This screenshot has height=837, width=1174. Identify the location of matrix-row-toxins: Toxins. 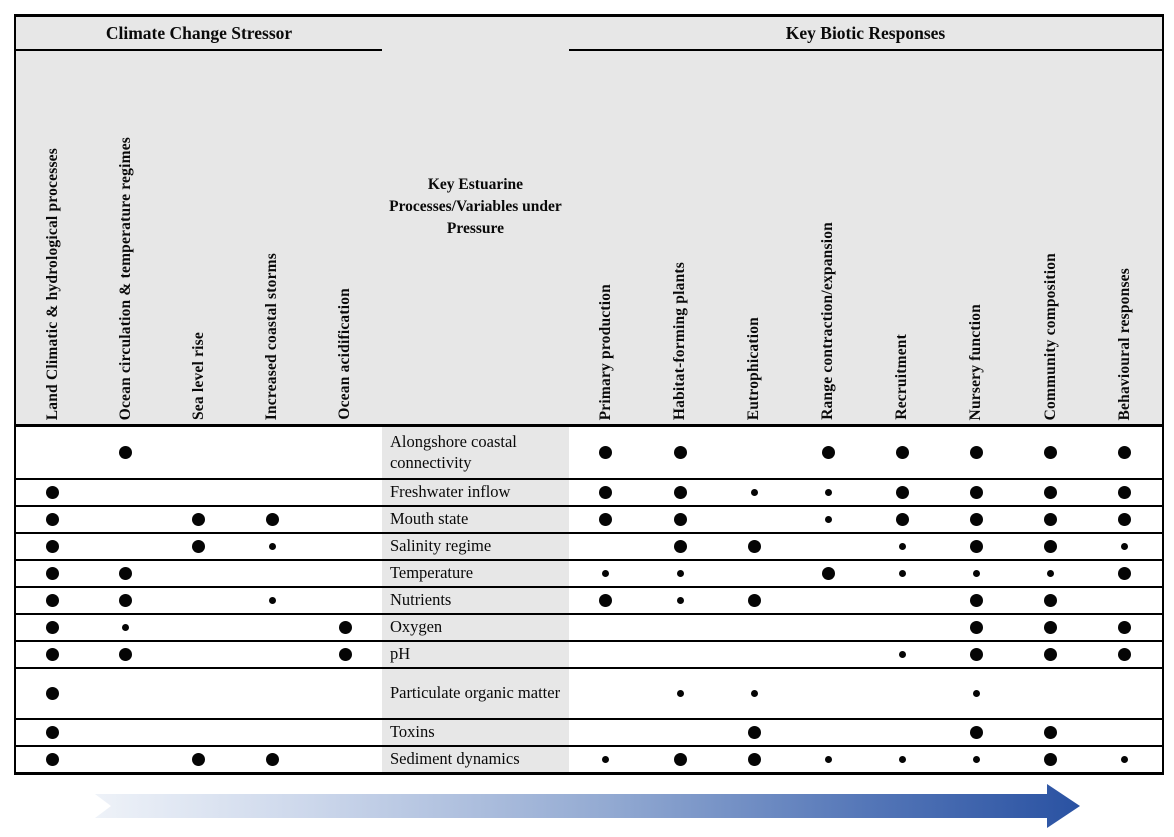
(589, 731).